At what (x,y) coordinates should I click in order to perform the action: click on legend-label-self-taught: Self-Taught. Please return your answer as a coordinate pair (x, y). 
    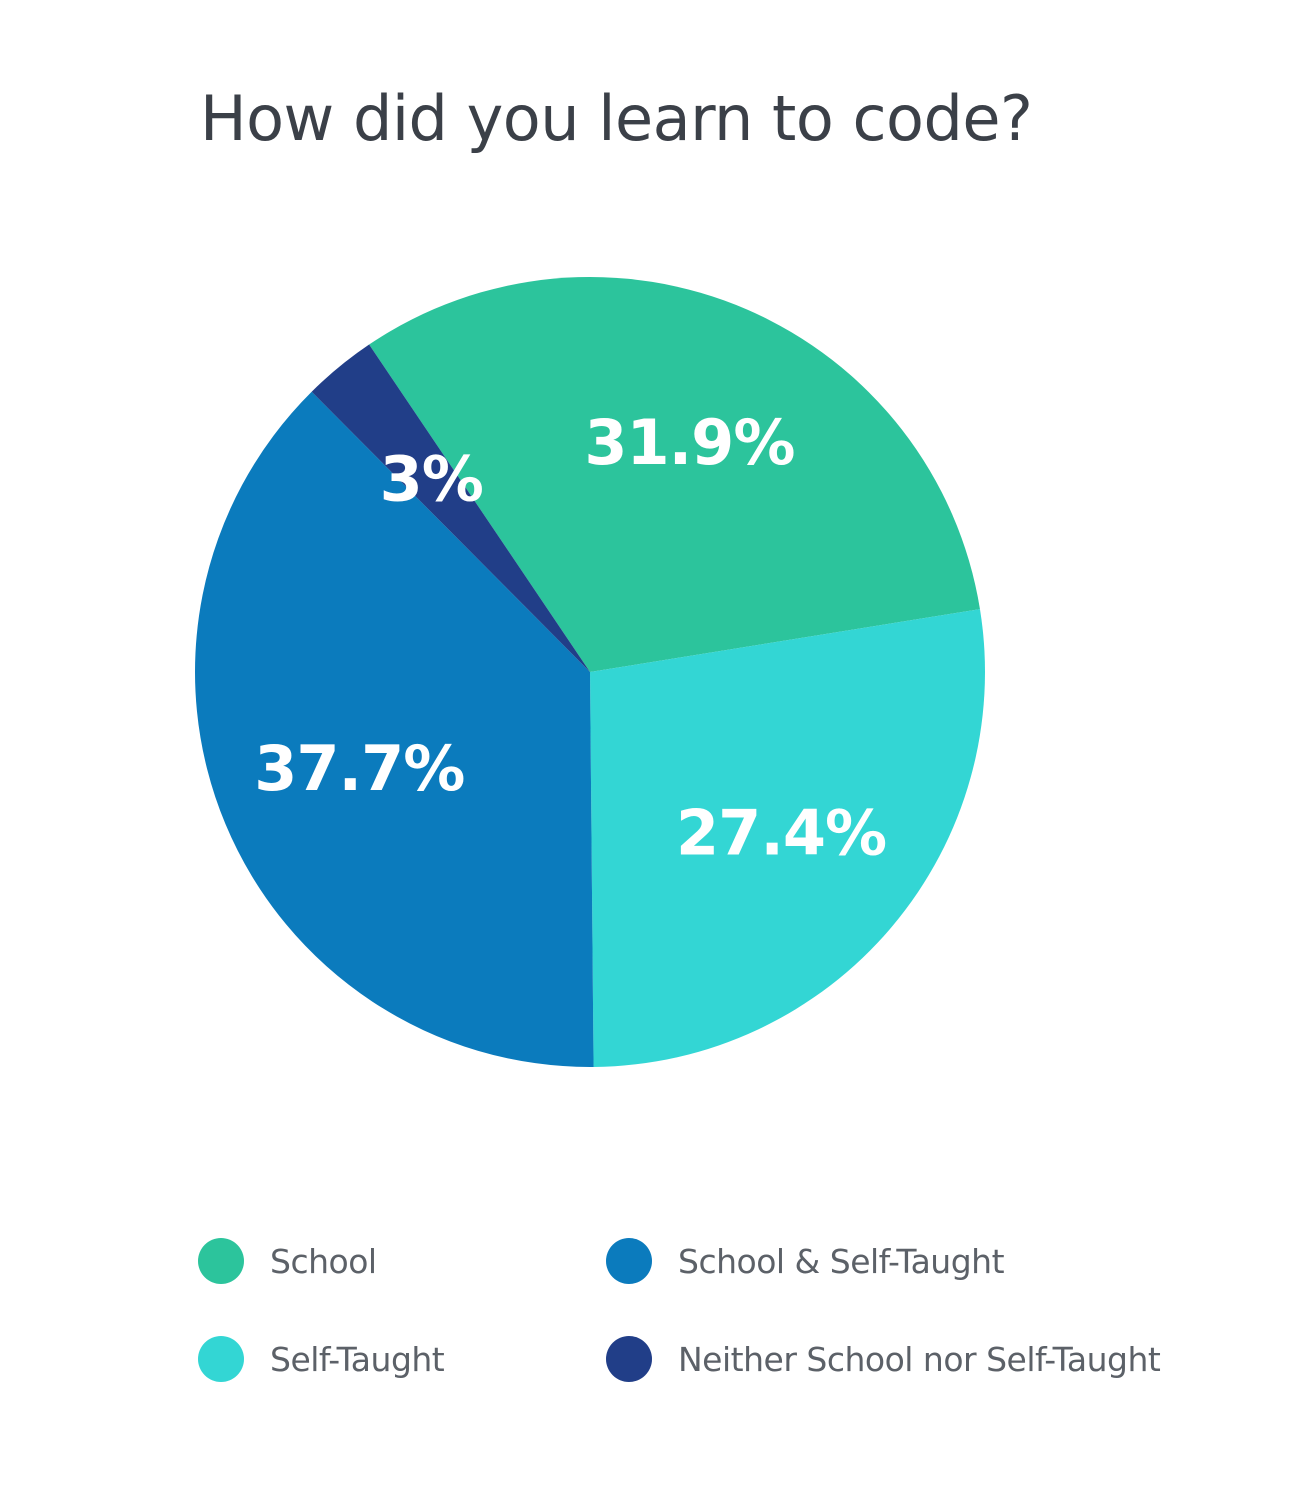
    Looking at the image, I should click on (357, 1359).